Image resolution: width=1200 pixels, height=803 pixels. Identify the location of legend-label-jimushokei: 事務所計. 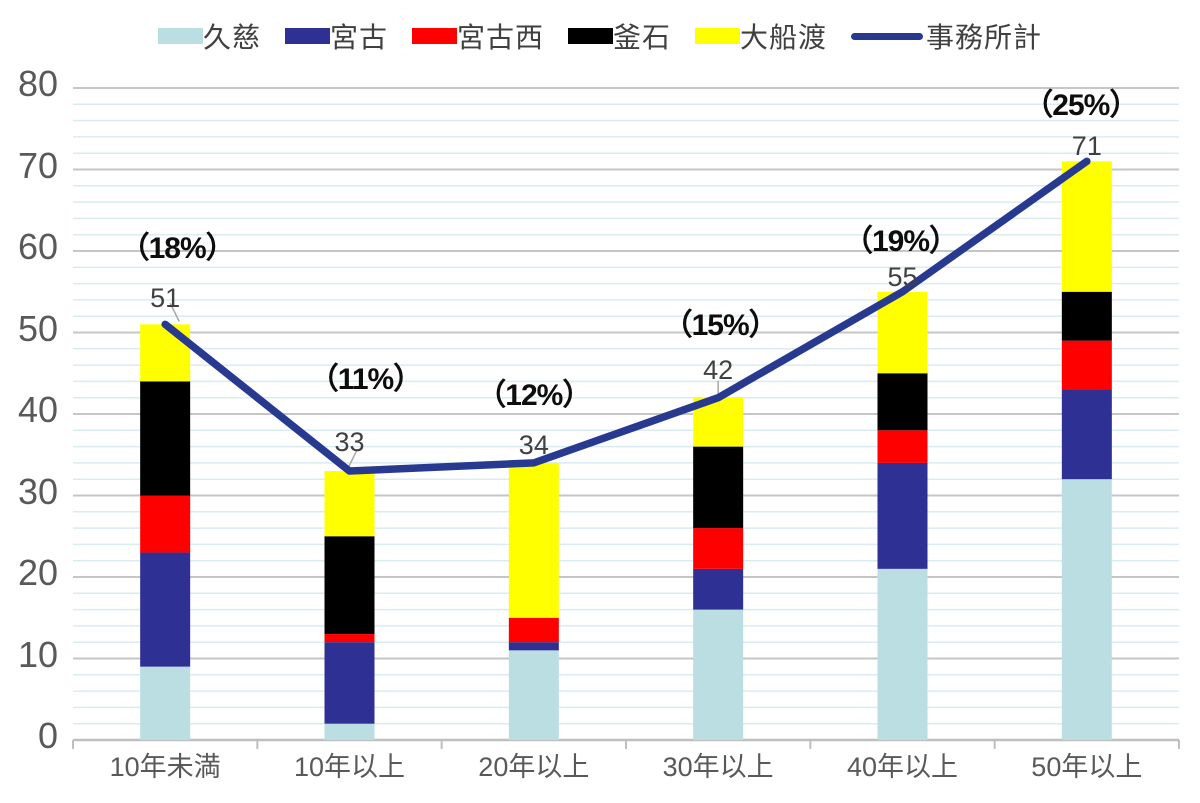
(984, 37).